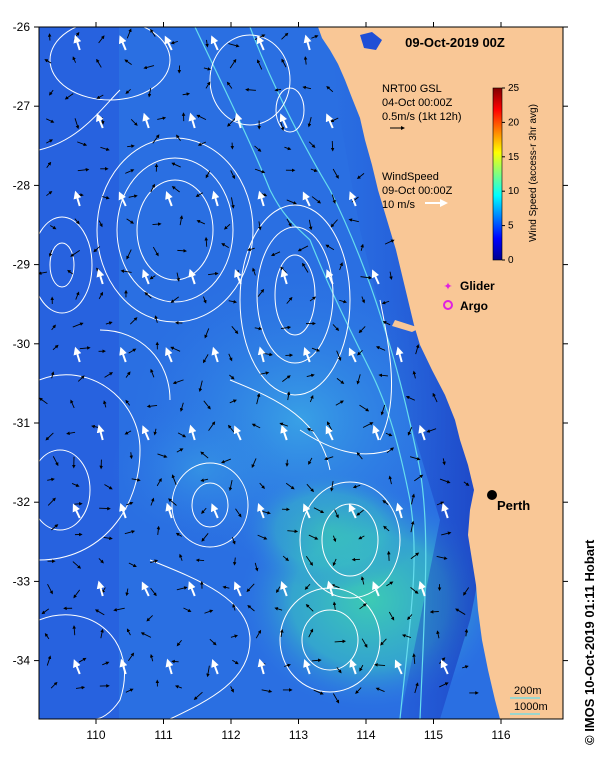 Image resolution: width=604 pixels, height=759 pixels. Describe the element at coordinates (514, 191) in the screenshot. I see `colorbar-tick-label: 10` at that location.